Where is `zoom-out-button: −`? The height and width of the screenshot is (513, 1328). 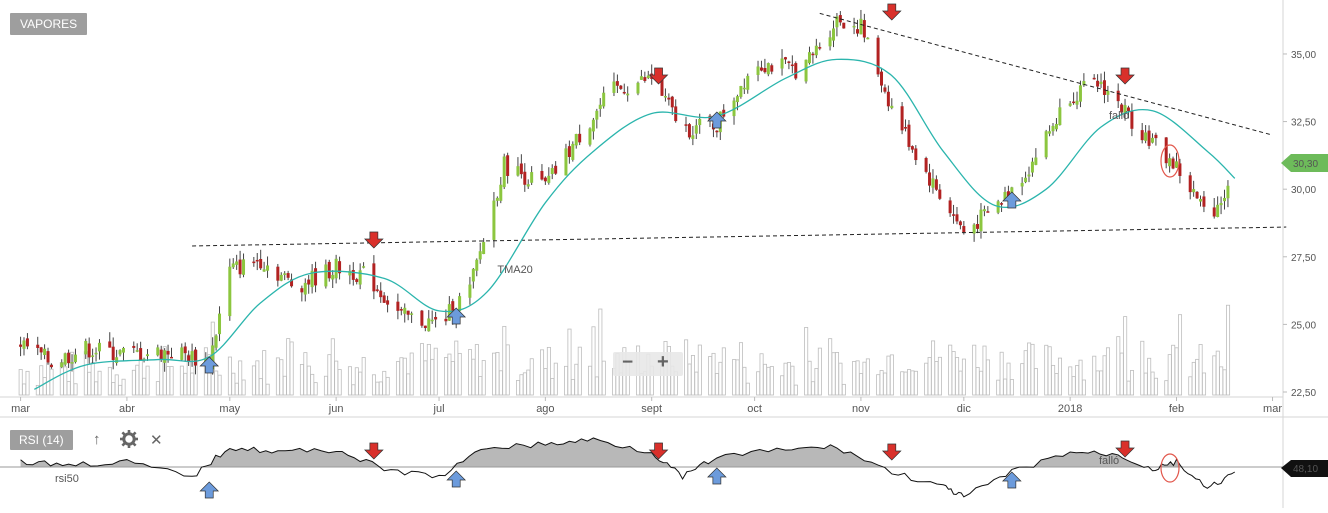 zoom-out-button: − is located at coordinates (628, 362).